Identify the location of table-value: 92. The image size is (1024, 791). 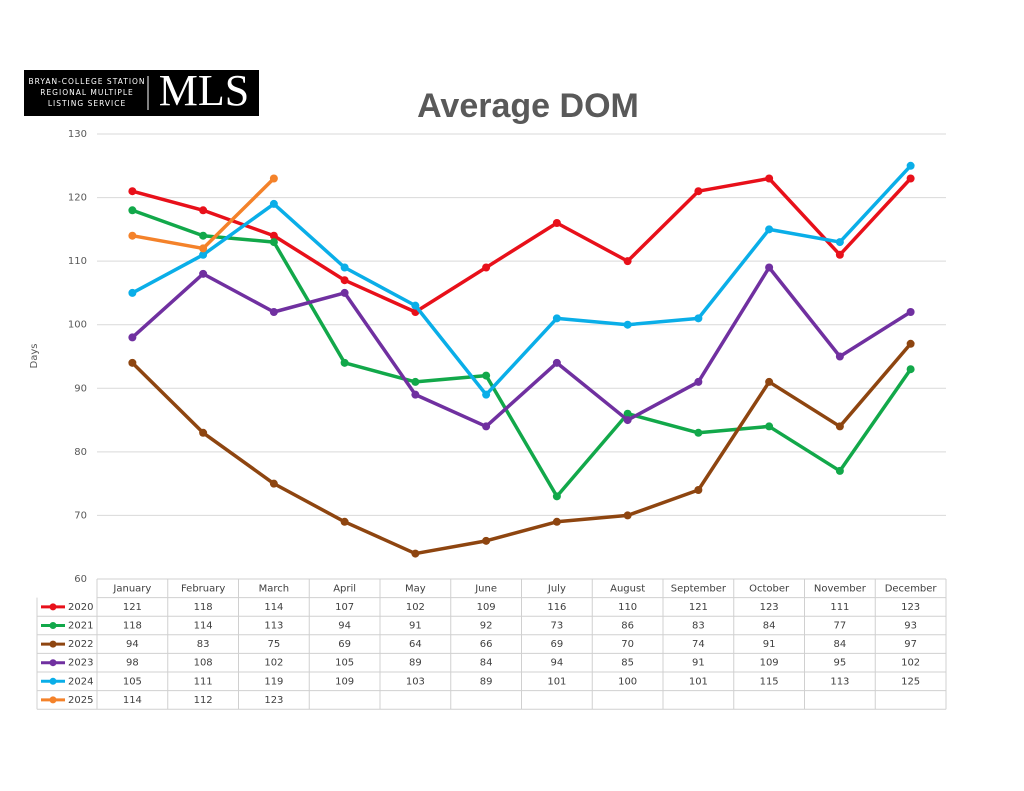
(486, 626).